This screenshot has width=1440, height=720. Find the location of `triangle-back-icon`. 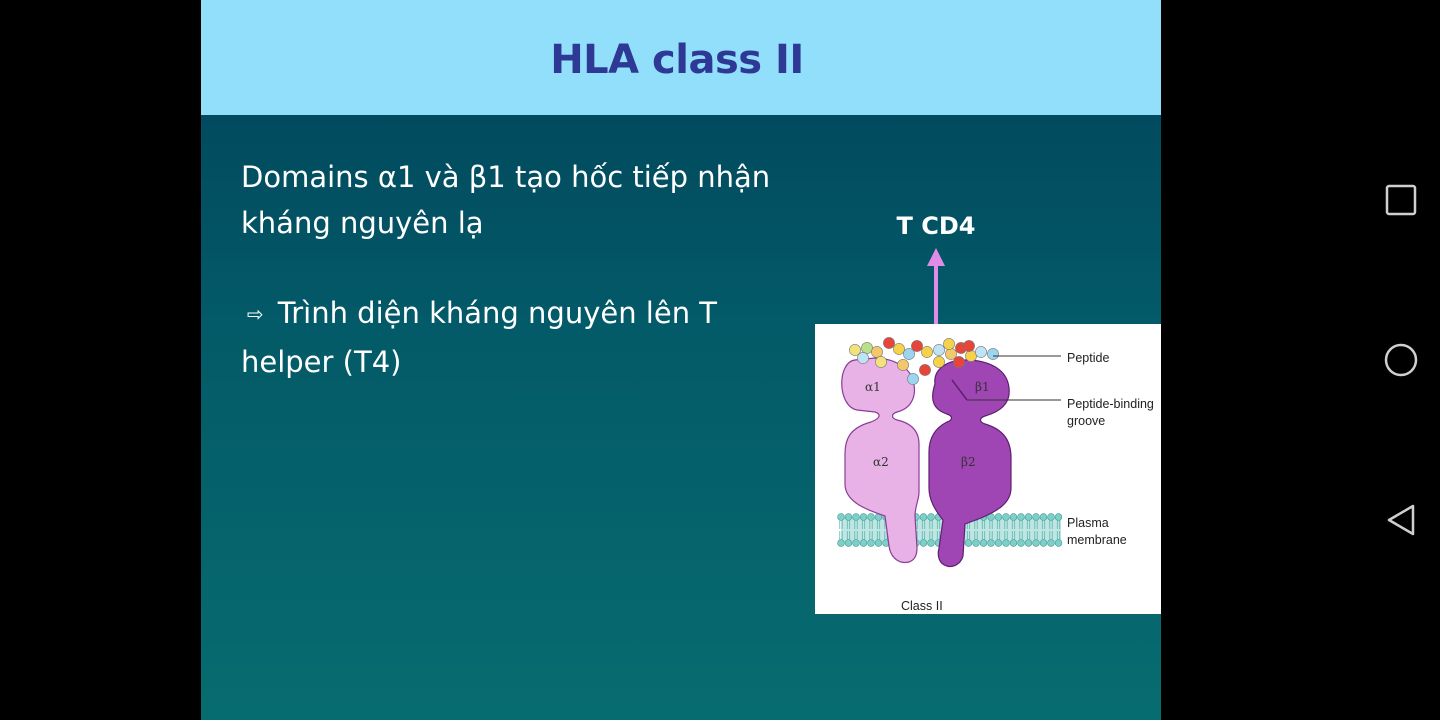

triangle-back-icon is located at coordinates (1401, 520).